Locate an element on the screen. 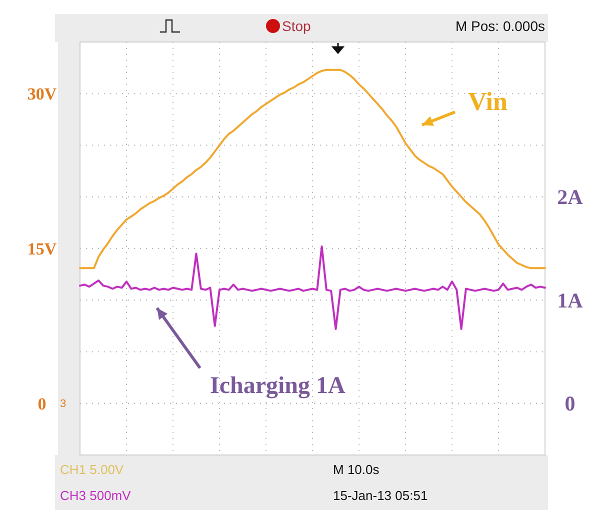 This screenshot has height=510, width=603. text: 15-Jan-13 05:51 is located at coordinates (380, 495).